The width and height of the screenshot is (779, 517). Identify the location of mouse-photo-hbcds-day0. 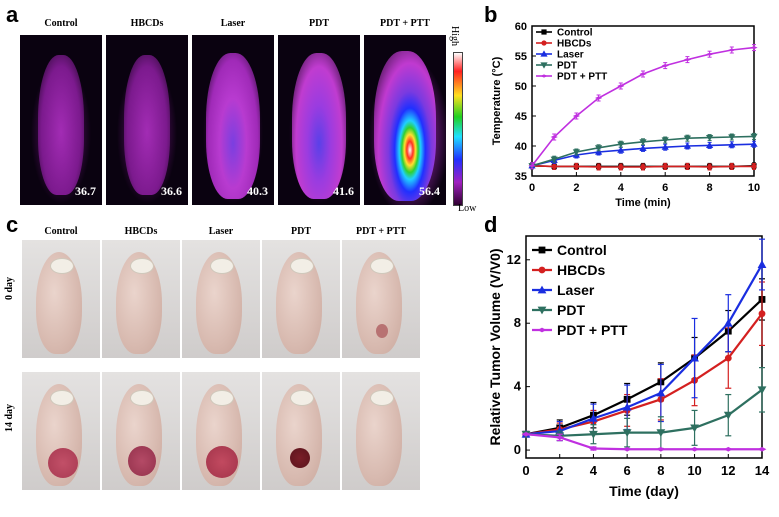
(141, 299).